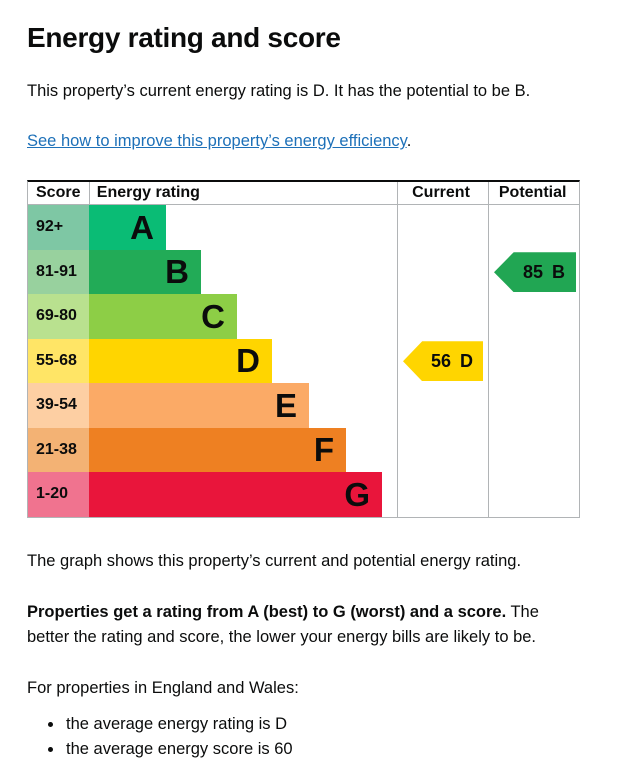 The height and width of the screenshot is (773, 640). What do you see at coordinates (323, 450) in the screenshot?
I see `band-letter-f: F` at bounding box center [323, 450].